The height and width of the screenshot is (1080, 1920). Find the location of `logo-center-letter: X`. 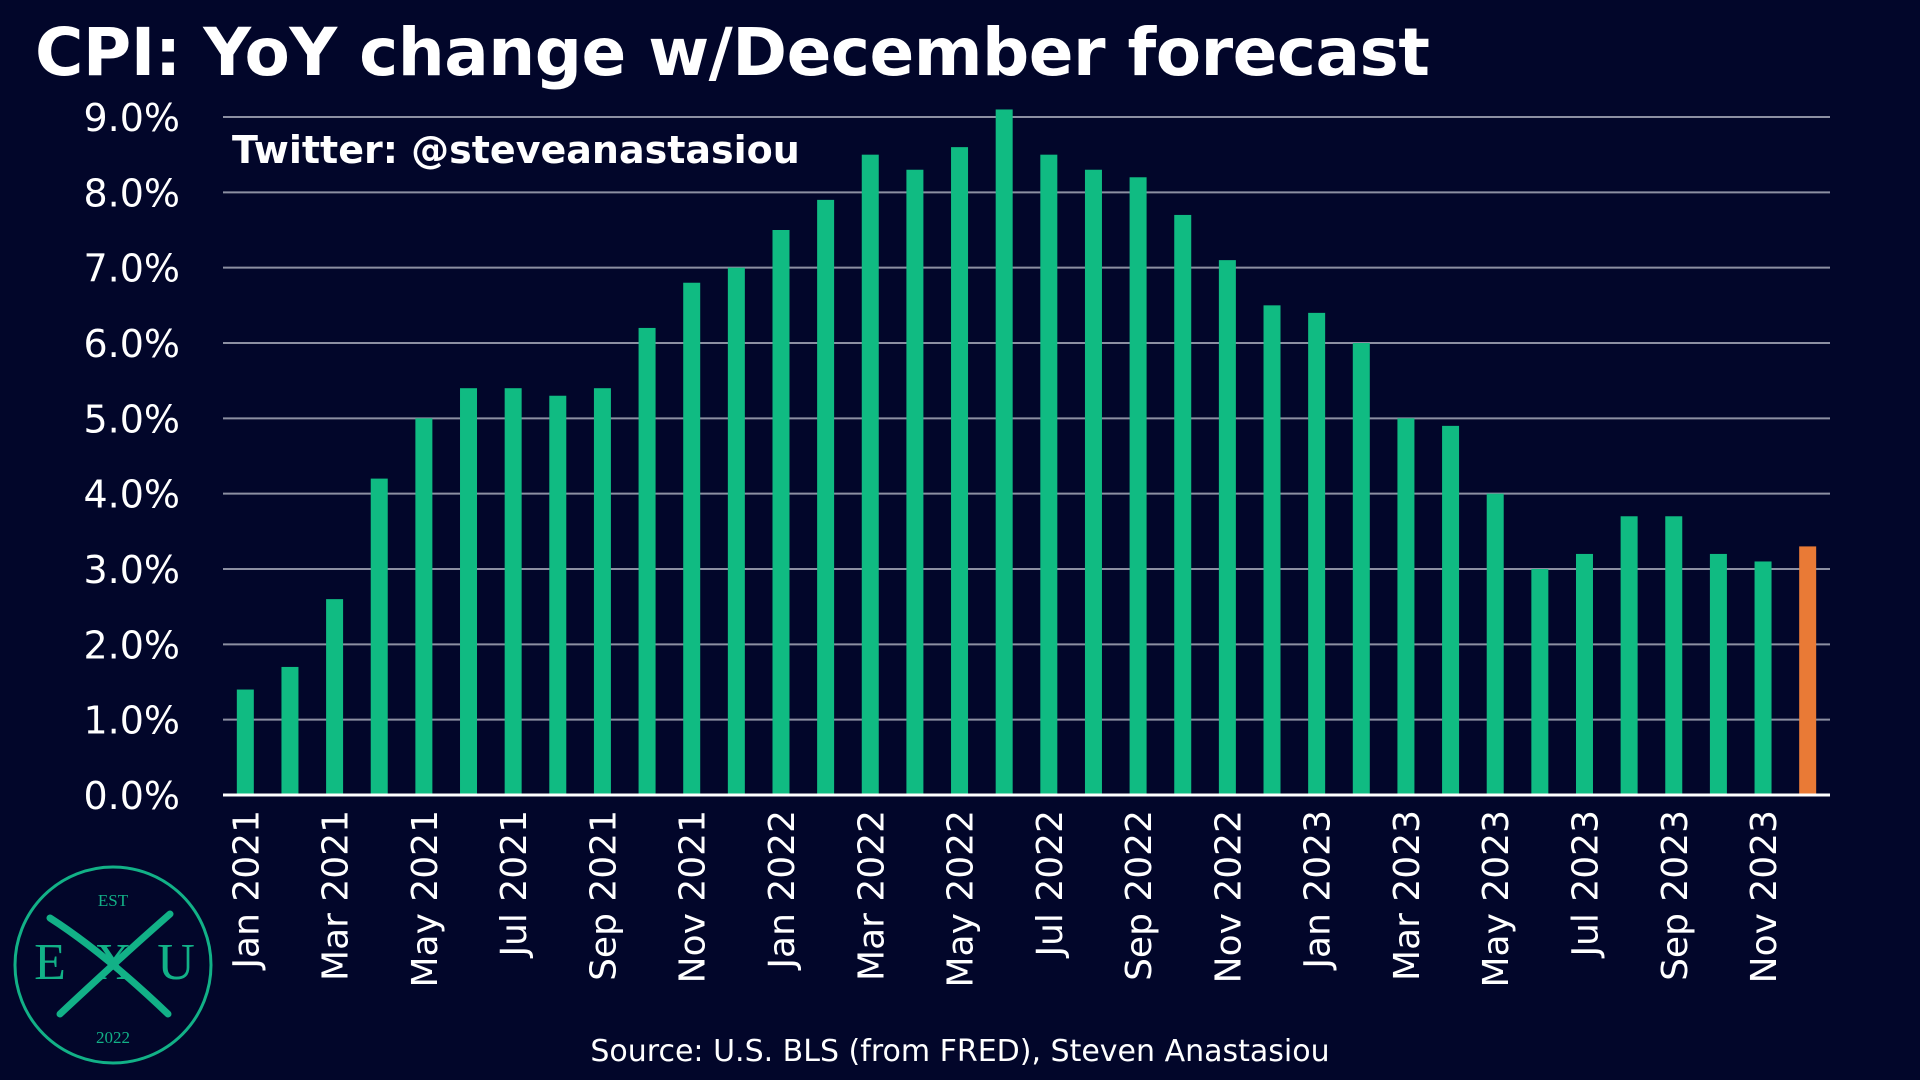

logo-center-letter: X is located at coordinates (113, 962).